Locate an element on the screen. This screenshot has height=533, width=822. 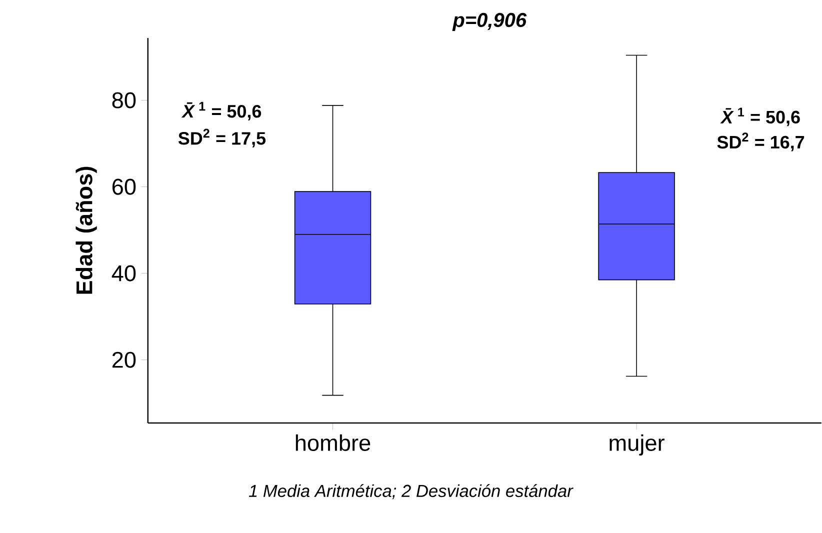
chart-title: p=0,906 is located at coordinates (489, 22).